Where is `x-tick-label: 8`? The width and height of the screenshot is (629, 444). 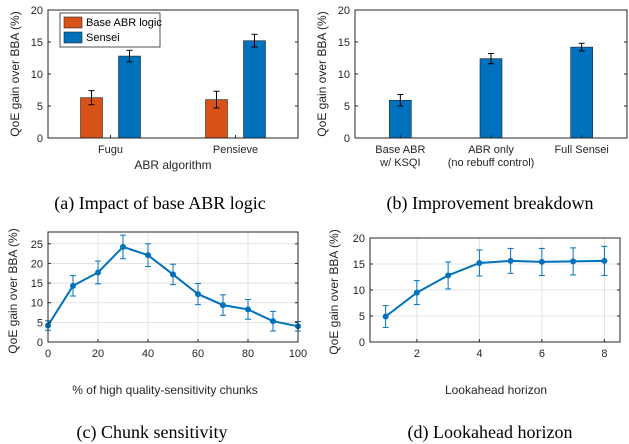
x-tick-label: 8 is located at coordinates (604, 354).